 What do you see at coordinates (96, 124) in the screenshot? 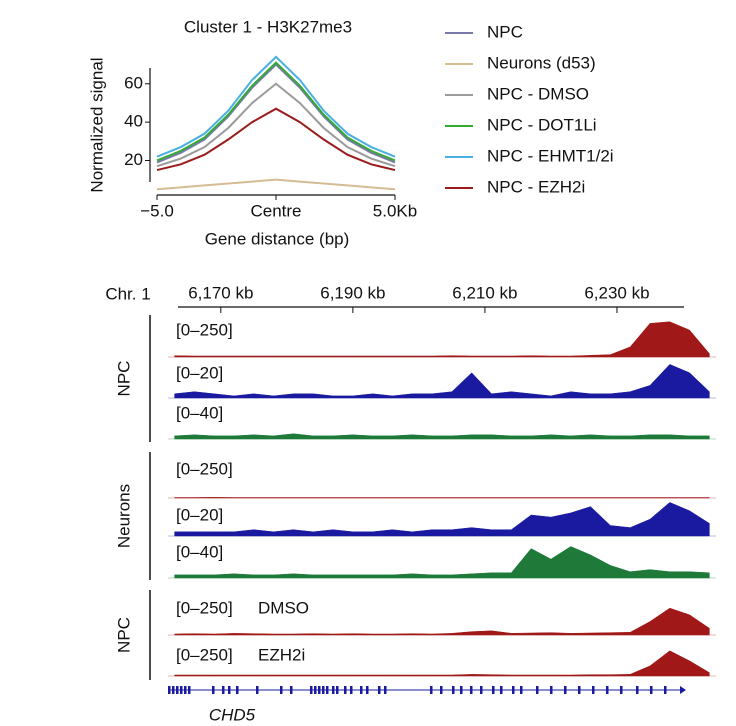
I see `y-axis-title: Normalized signal` at bounding box center [96, 124].